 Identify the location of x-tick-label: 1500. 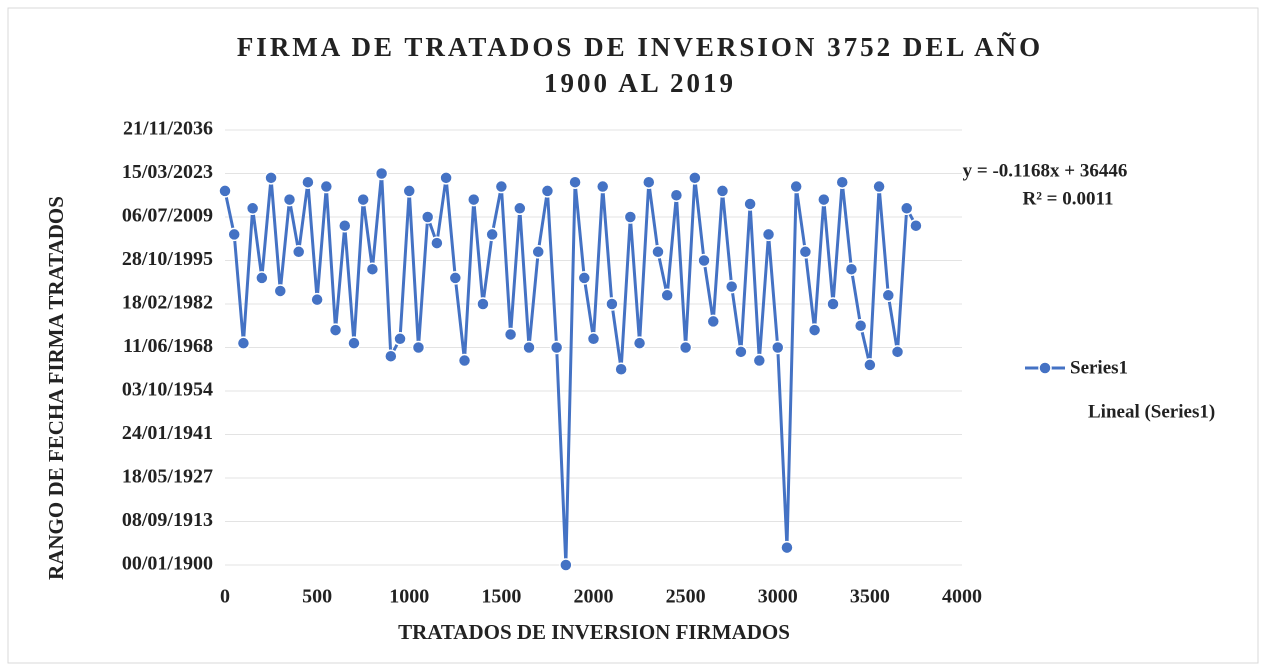
(501, 597).